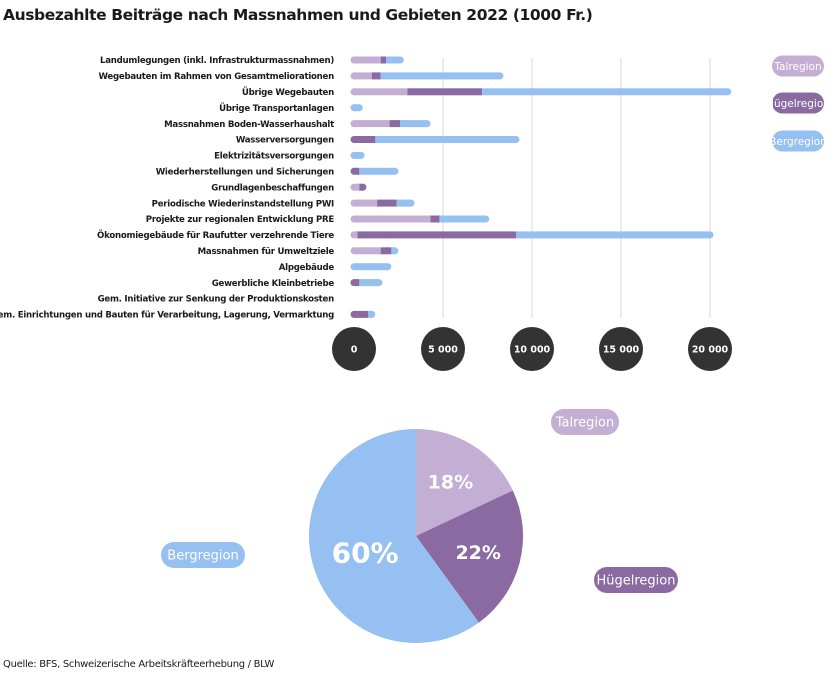 This screenshot has width=836, height=684. I want to click on x-tick-label: 10 000, so click(532, 350).